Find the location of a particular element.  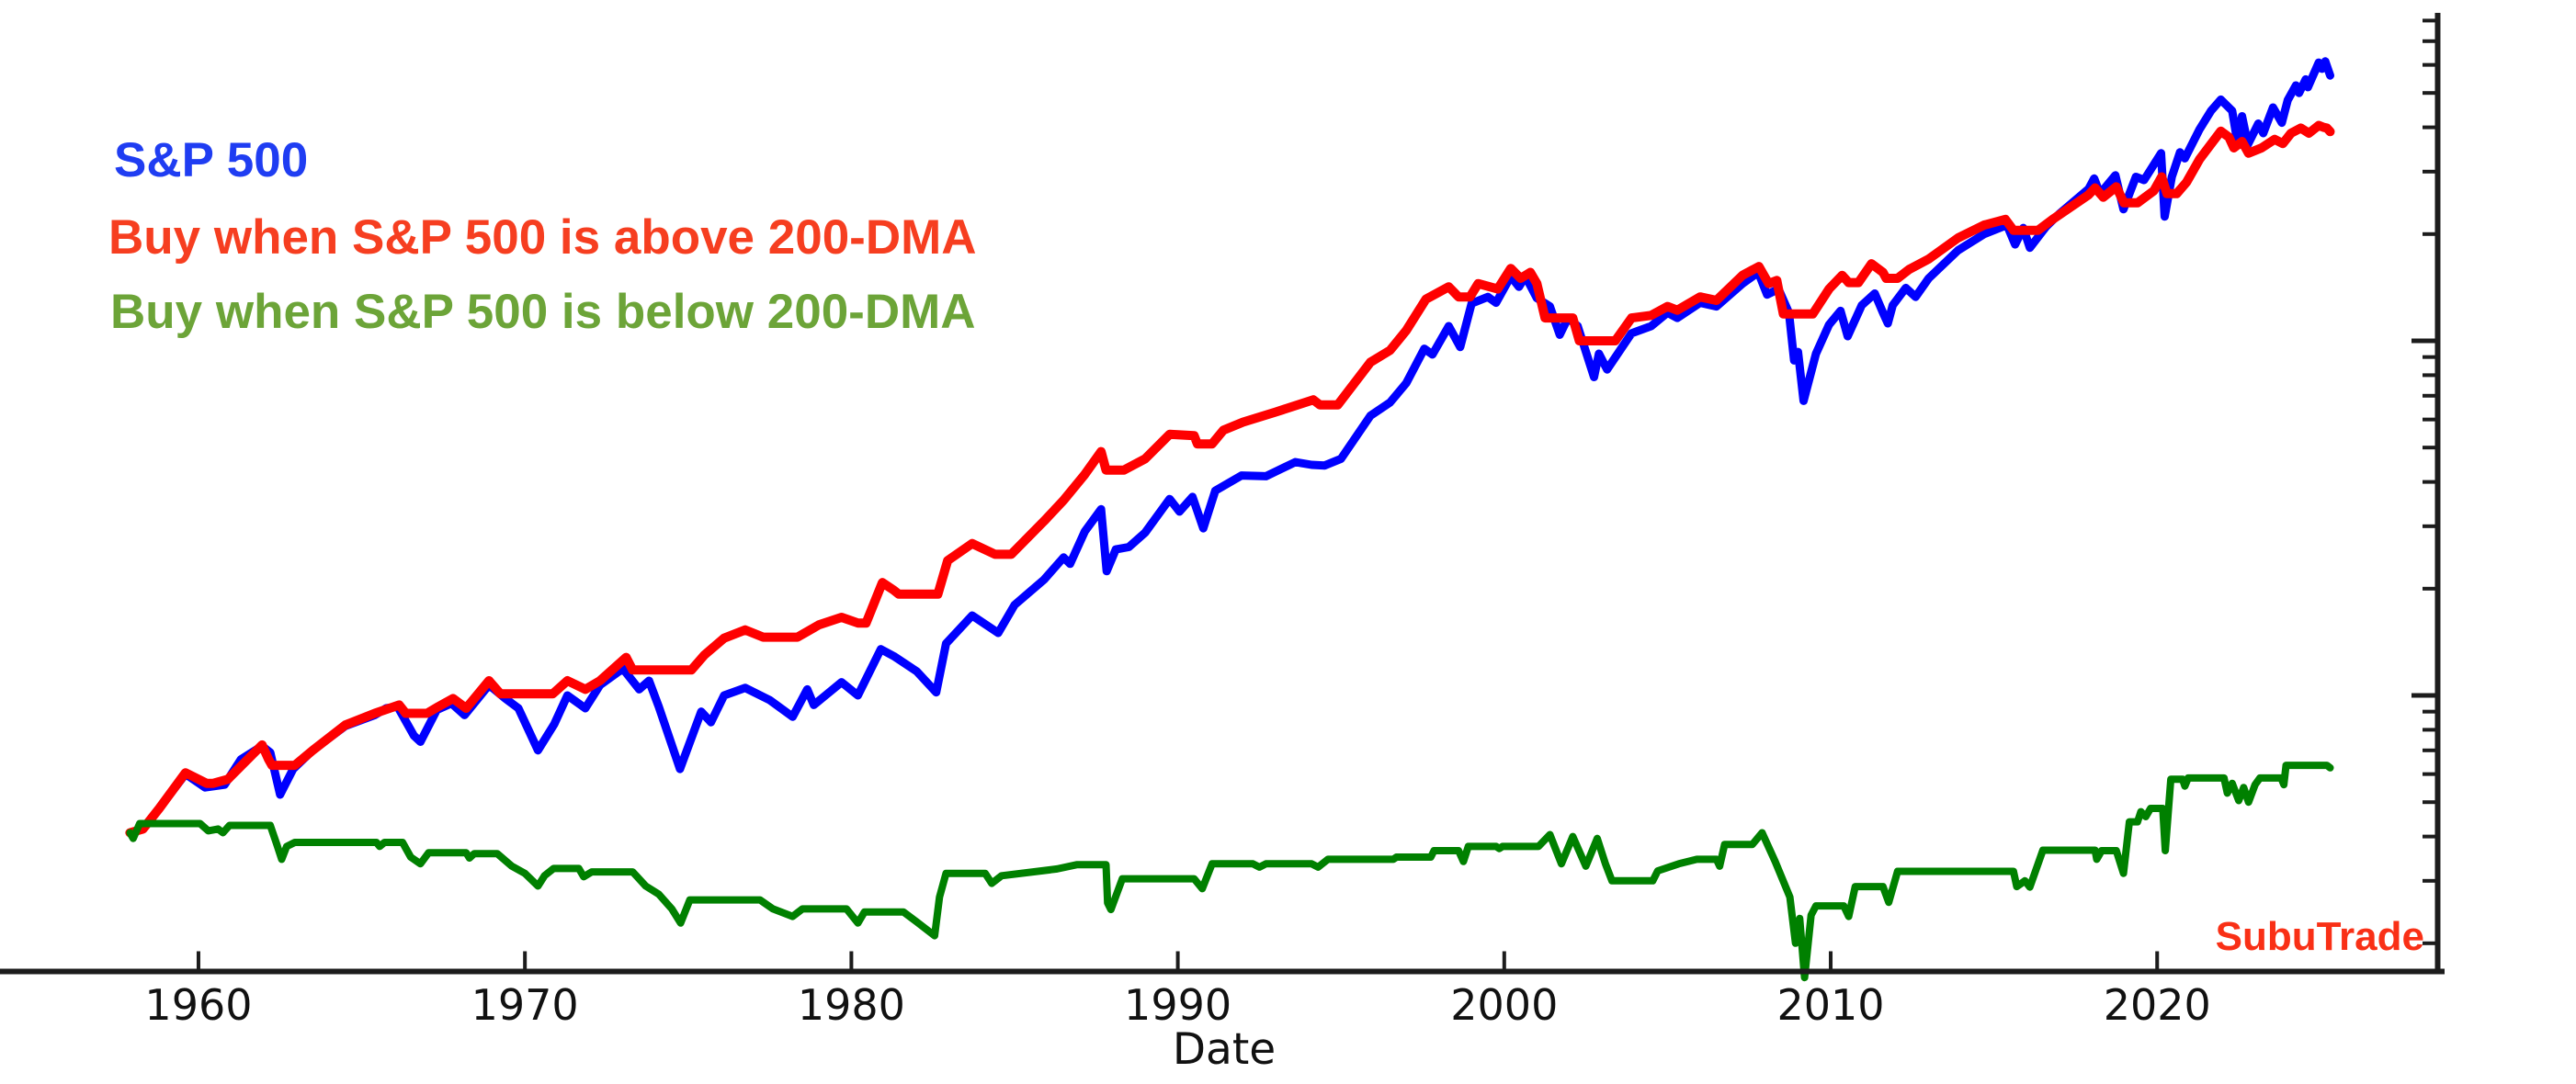

watermark-subutrade: SubuTrade is located at coordinates (2320, 936).